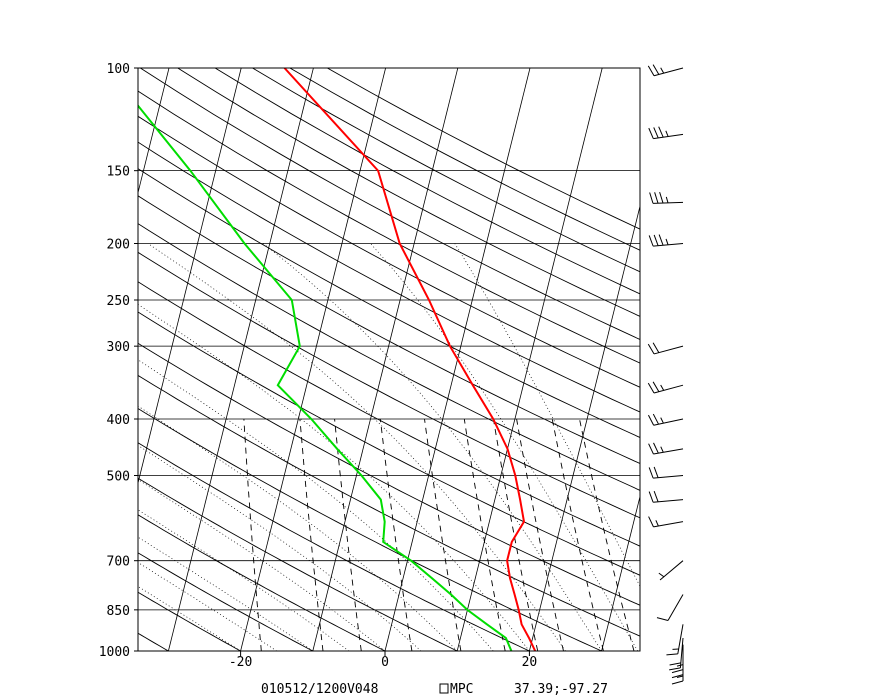 This screenshot has width=896, height=697. What do you see at coordinates (118, 347) in the screenshot?
I see `pressure-tick-label: 300` at bounding box center [118, 347].